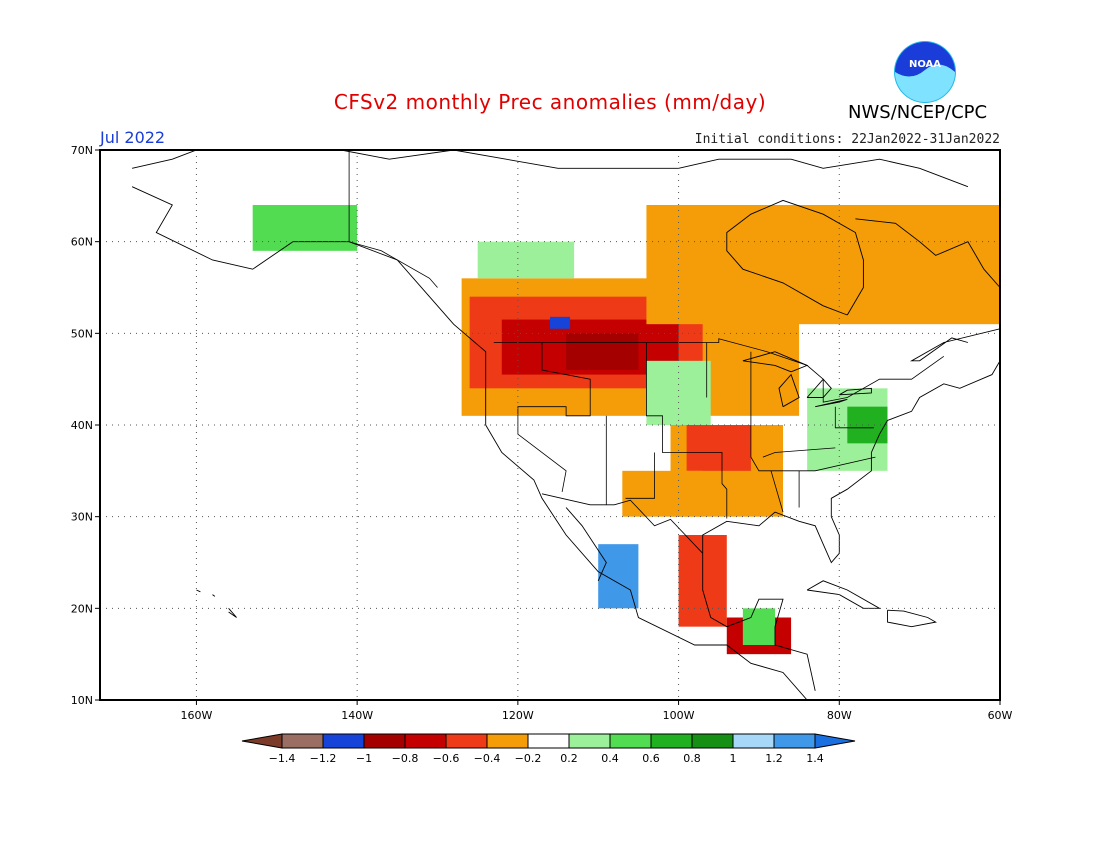 This screenshot has height=850, width=1100. I want to click on colorbar-label-0: −1.4, so click(282, 758).